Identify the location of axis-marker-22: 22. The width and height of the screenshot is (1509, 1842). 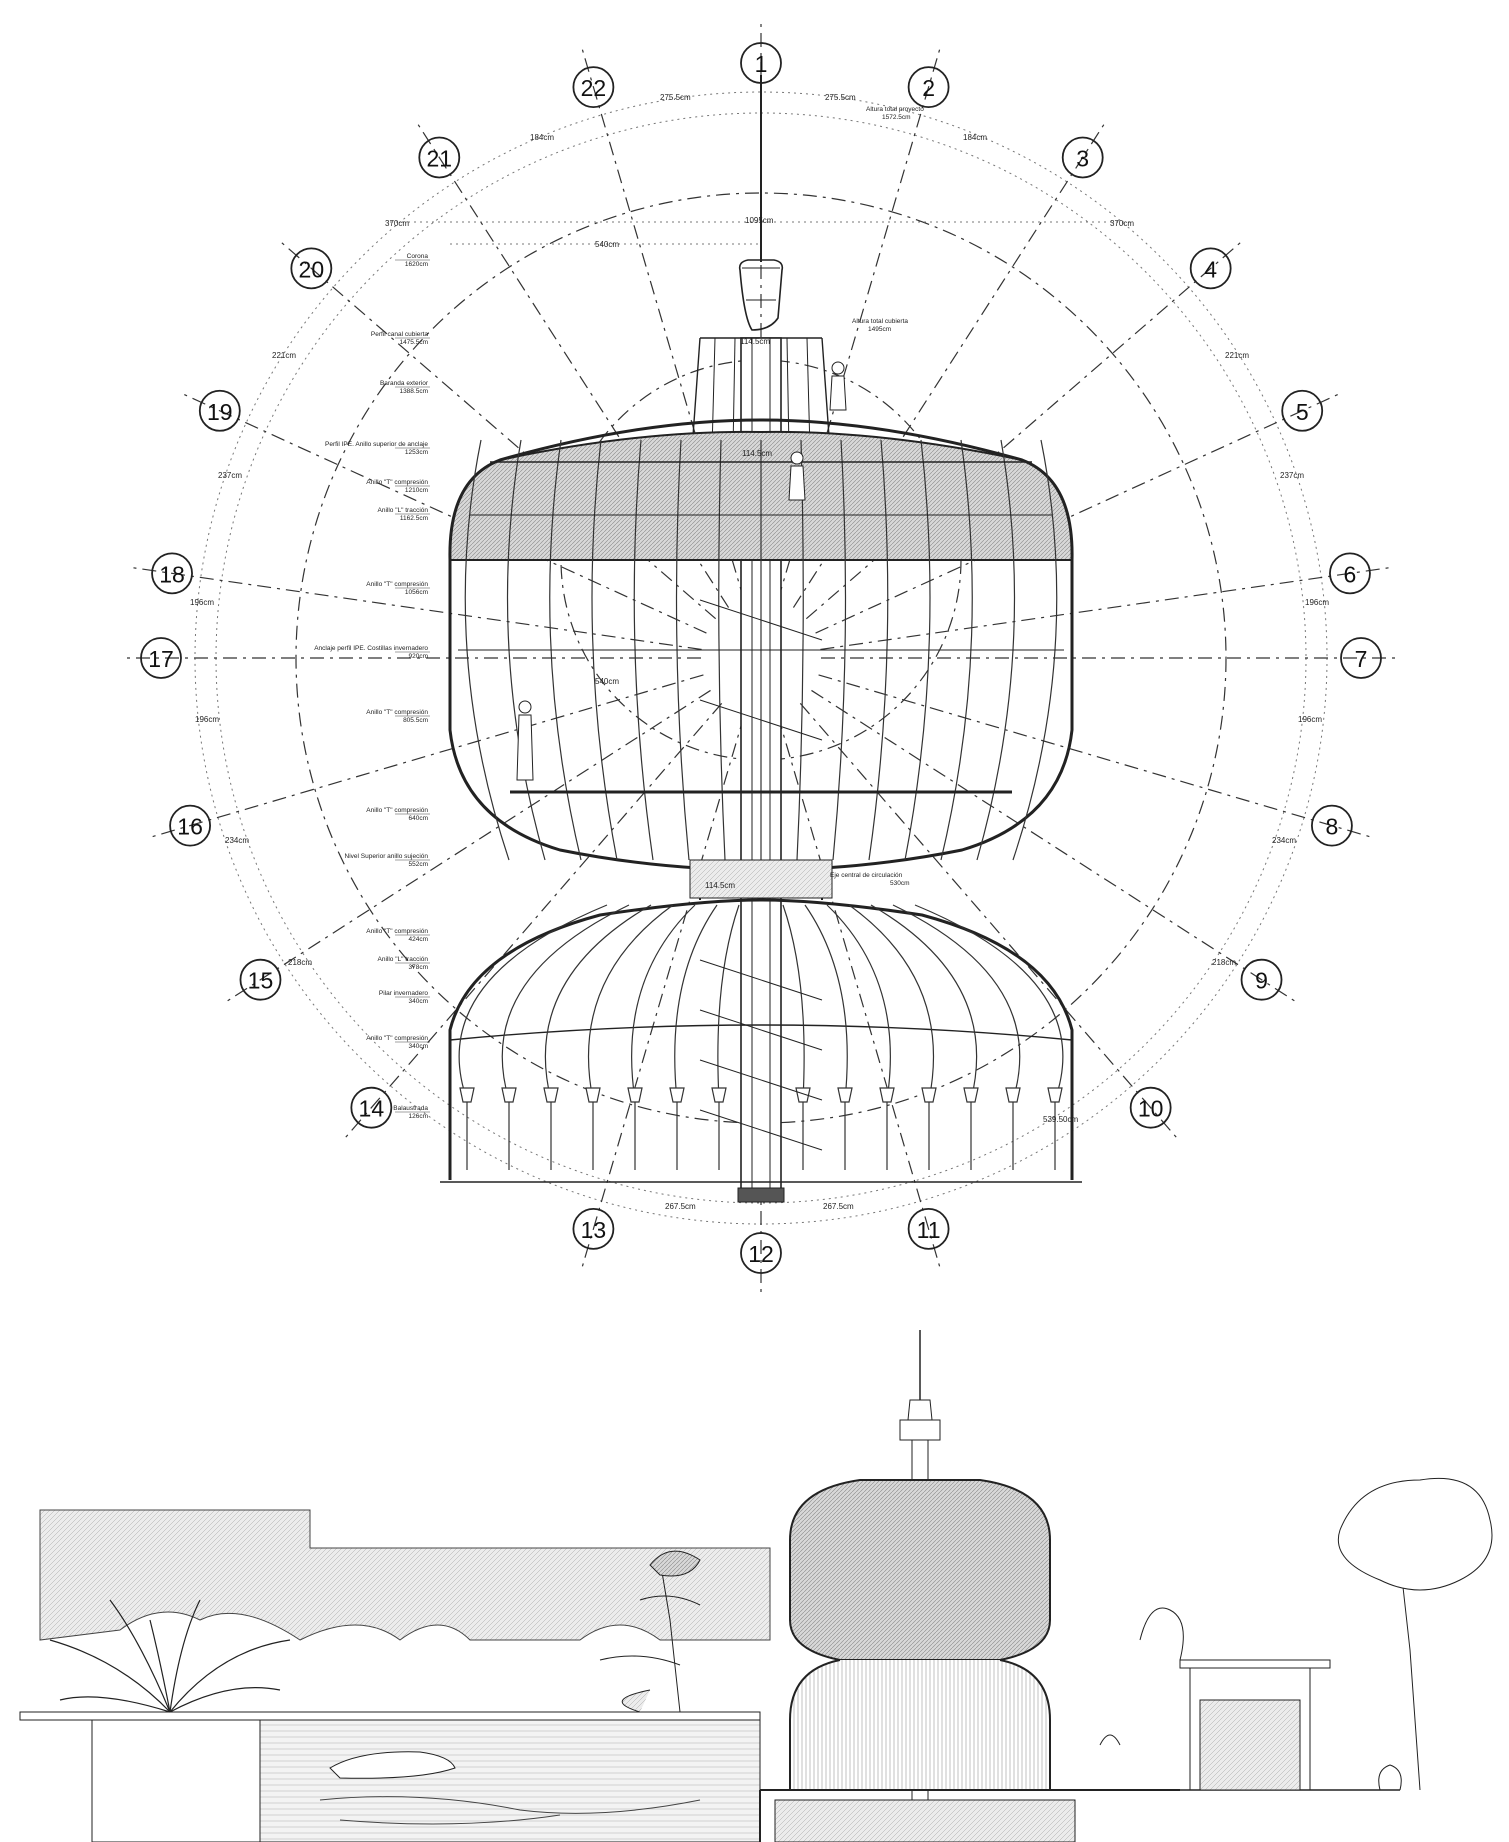
(593, 87).